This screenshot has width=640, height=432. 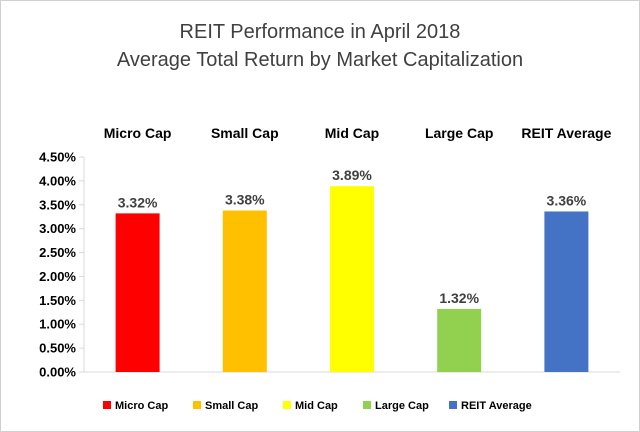 What do you see at coordinates (57, 180) in the screenshot?
I see `y-tick-label: 4.00%` at bounding box center [57, 180].